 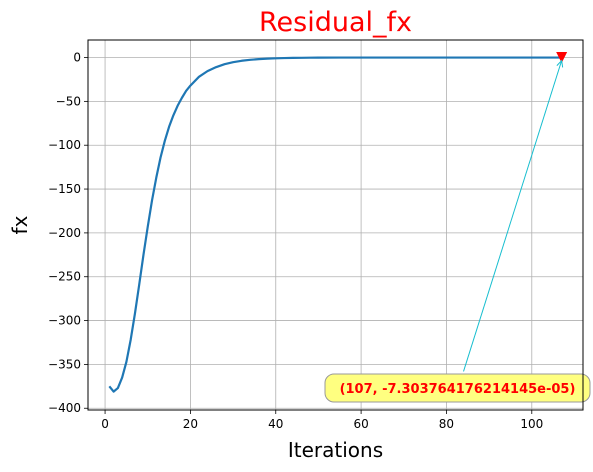 I want to click on annotation-arrow, so click(x=513, y=216).